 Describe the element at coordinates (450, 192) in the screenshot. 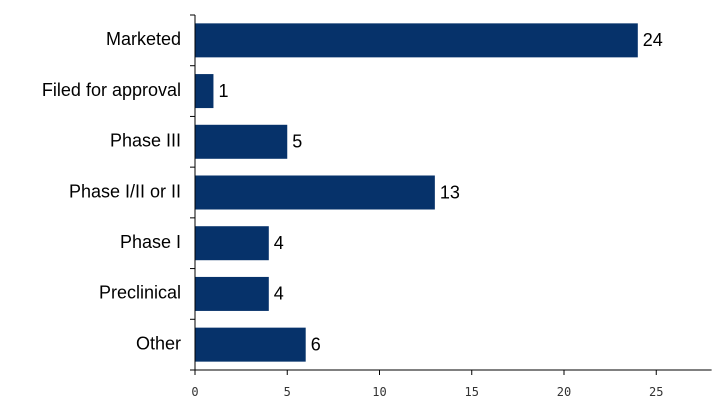

I see `value-label-phase-i-ii-or-ii: 13` at that location.